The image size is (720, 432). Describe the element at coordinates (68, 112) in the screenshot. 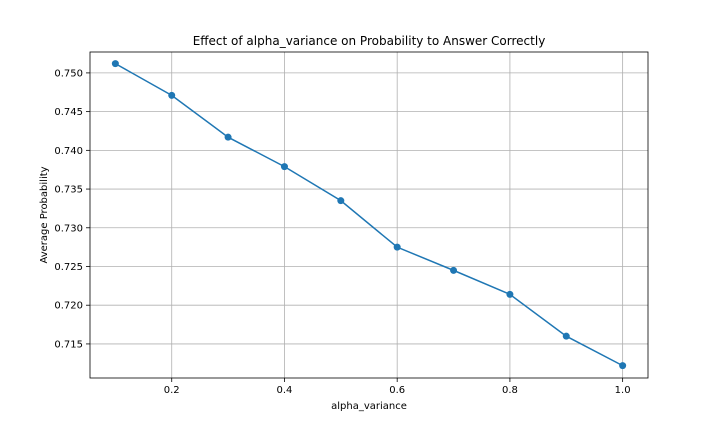

I see `y-tick-label: 0.745` at that location.